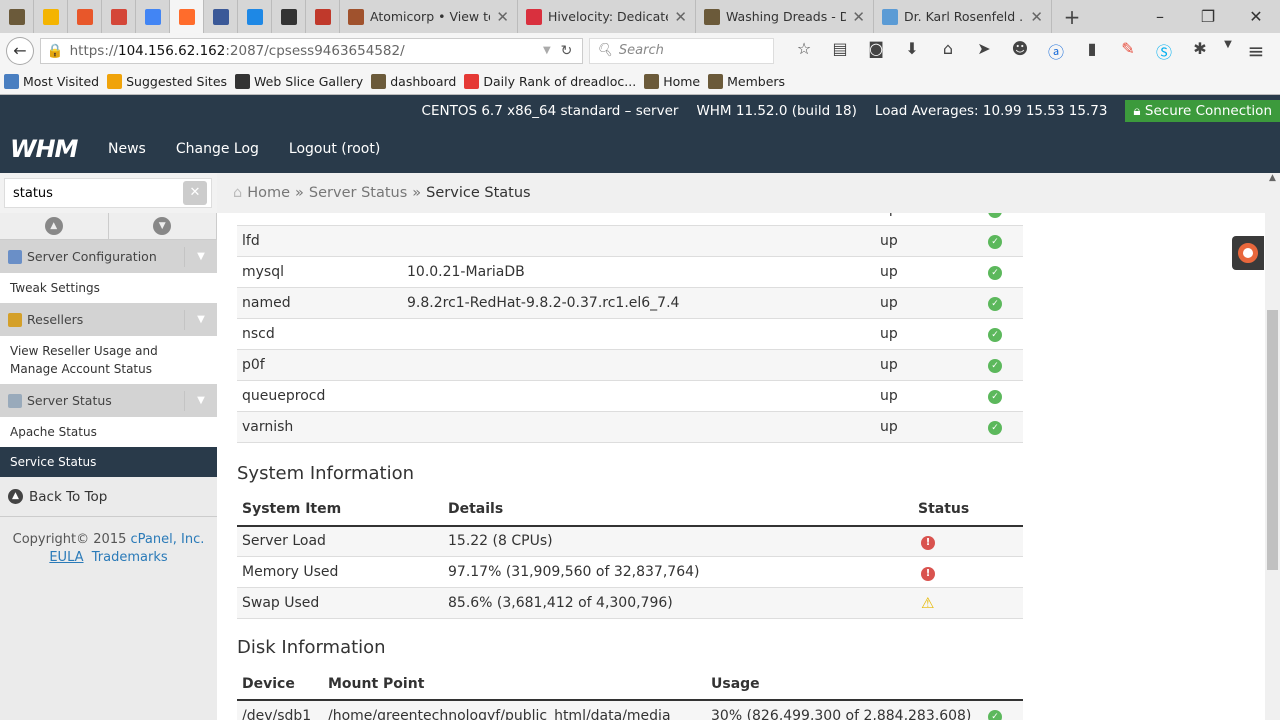 This screenshot has width=1280, height=720. What do you see at coordinates (66, 557) in the screenshot?
I see `eula-link: EULA` at bounding box center [66, 557].